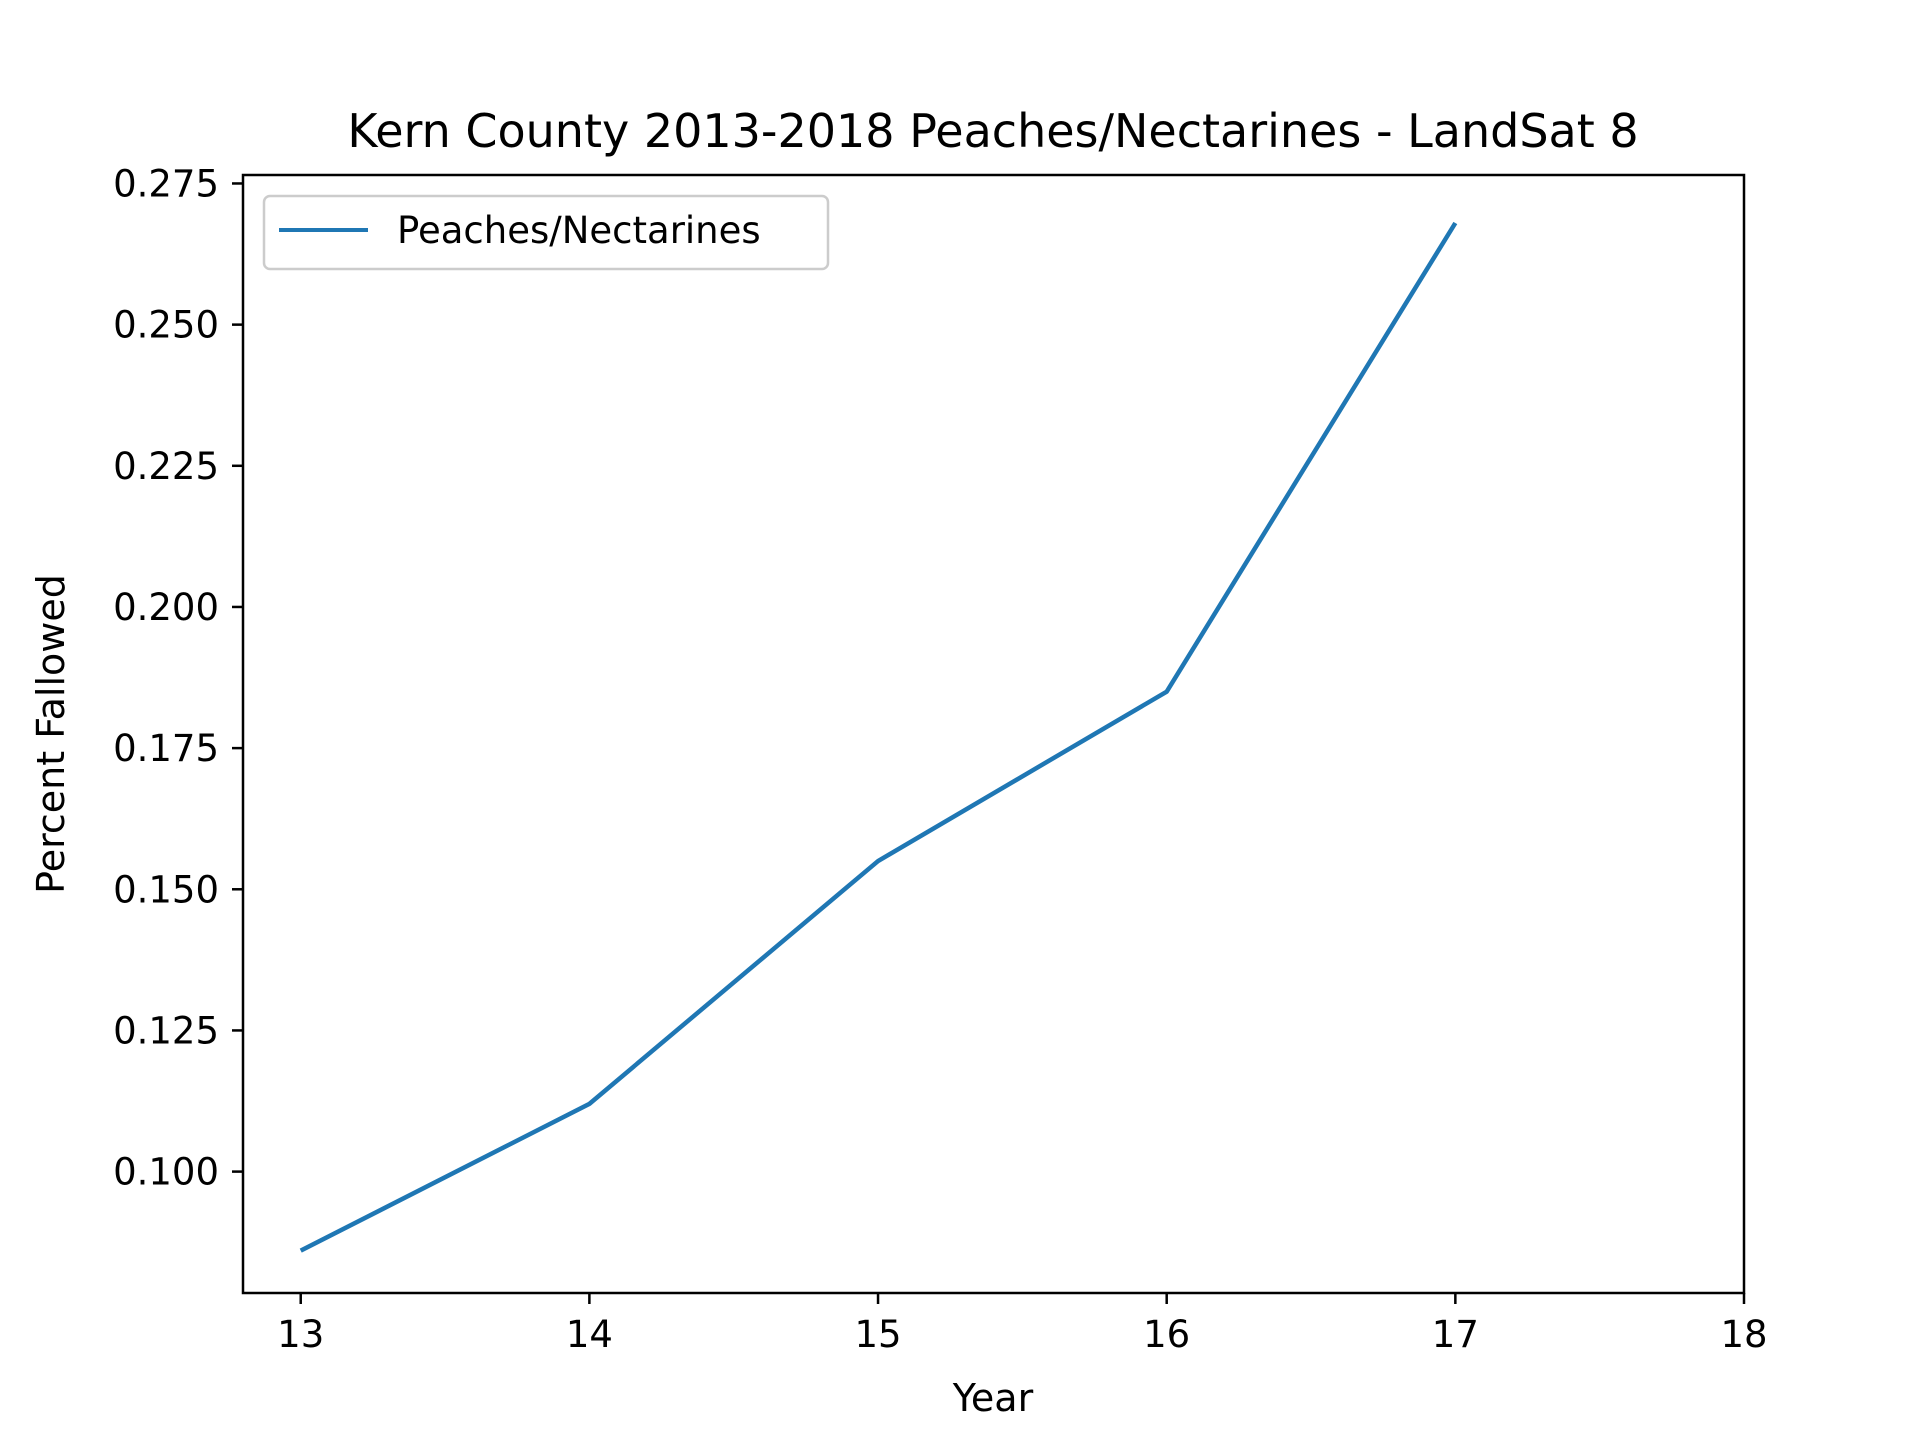 Image resolution: width=1920 pixels, height=1440 pixels. What do you see at coordinates (877, 1334) in the screenshot?
I see `x-tick-label: 15` at bounding box center [877, 1334].